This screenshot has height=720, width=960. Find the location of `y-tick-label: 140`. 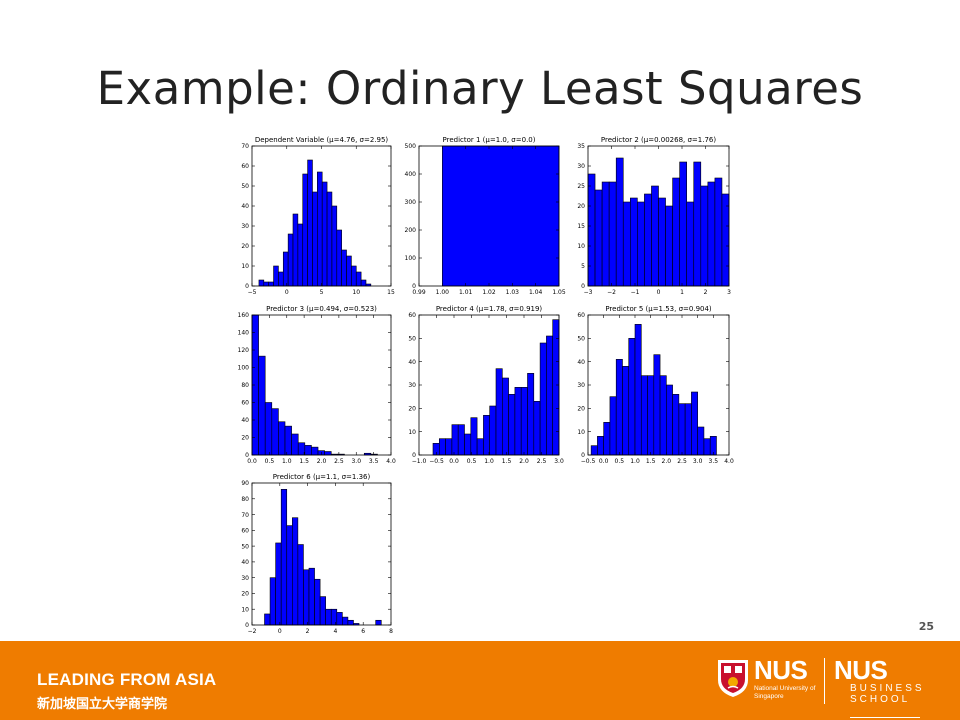

y-tick-label: 140 is located at coordinates (244, 333).